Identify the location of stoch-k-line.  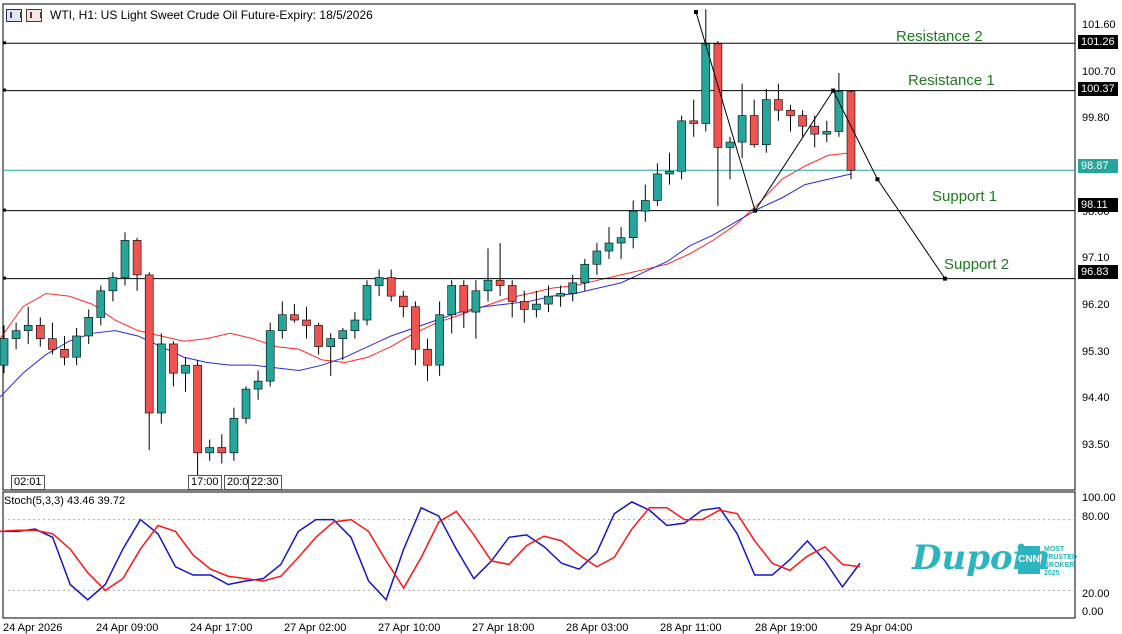
(430, 551).